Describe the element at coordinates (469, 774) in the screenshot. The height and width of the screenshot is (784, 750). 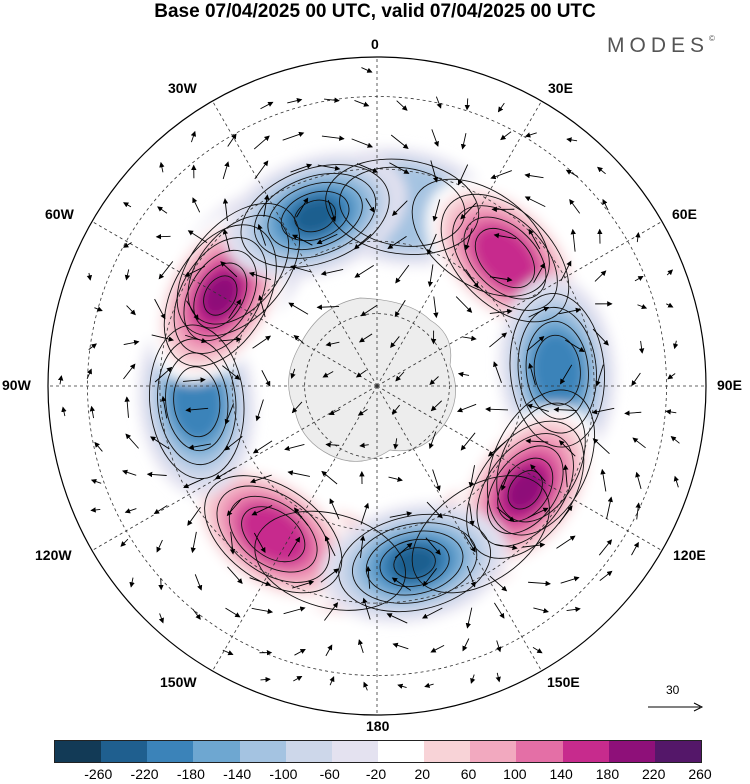
I see `colorbar-tick-label: 60` at that location.